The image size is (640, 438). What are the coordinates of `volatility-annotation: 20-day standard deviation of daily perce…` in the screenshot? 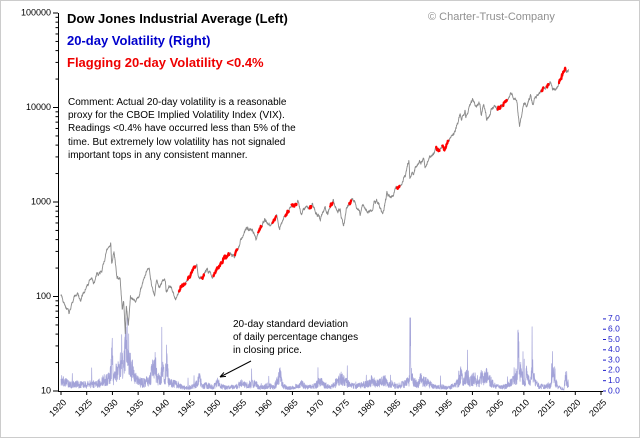 It's located at (296, 337).